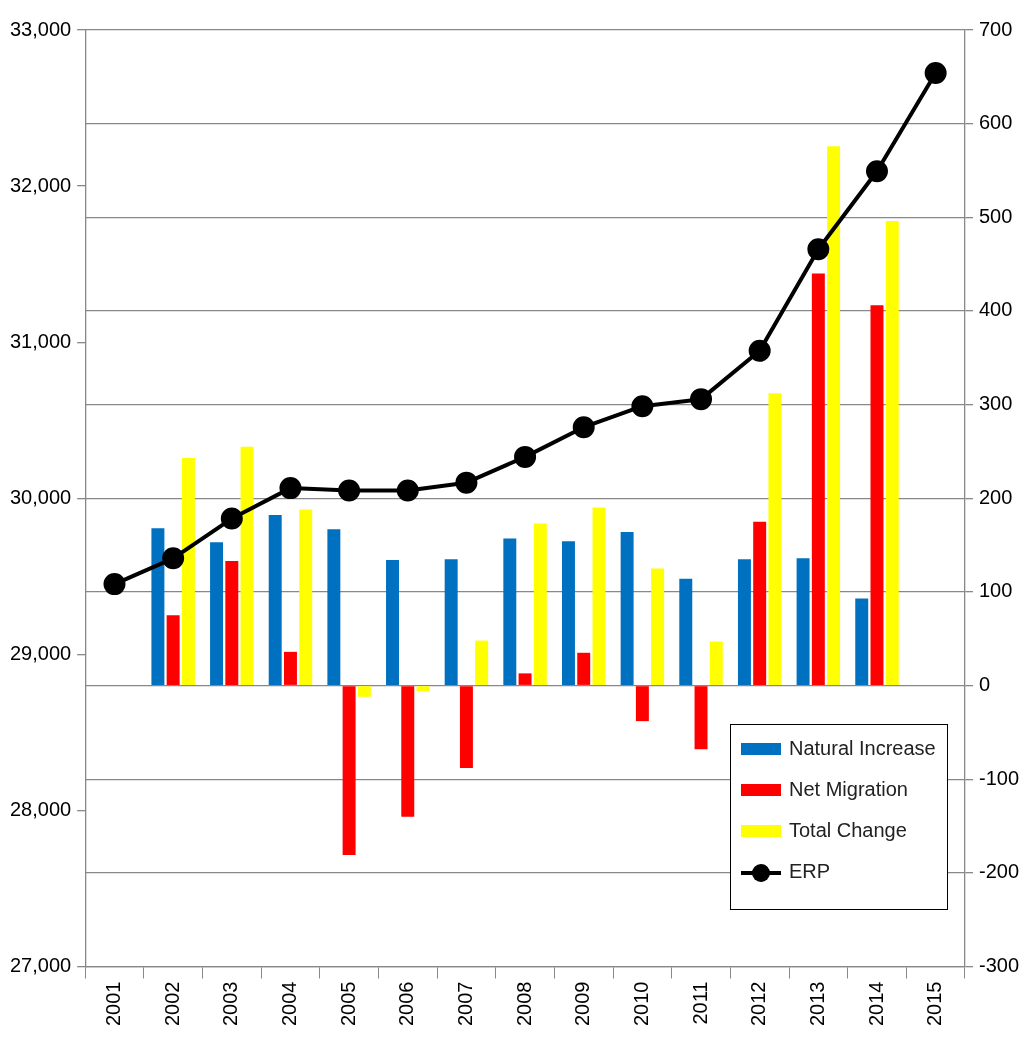 This screenshot has width=1031, height=1037. I want to click on x-tick-label: 2014, so click(875, 1004).